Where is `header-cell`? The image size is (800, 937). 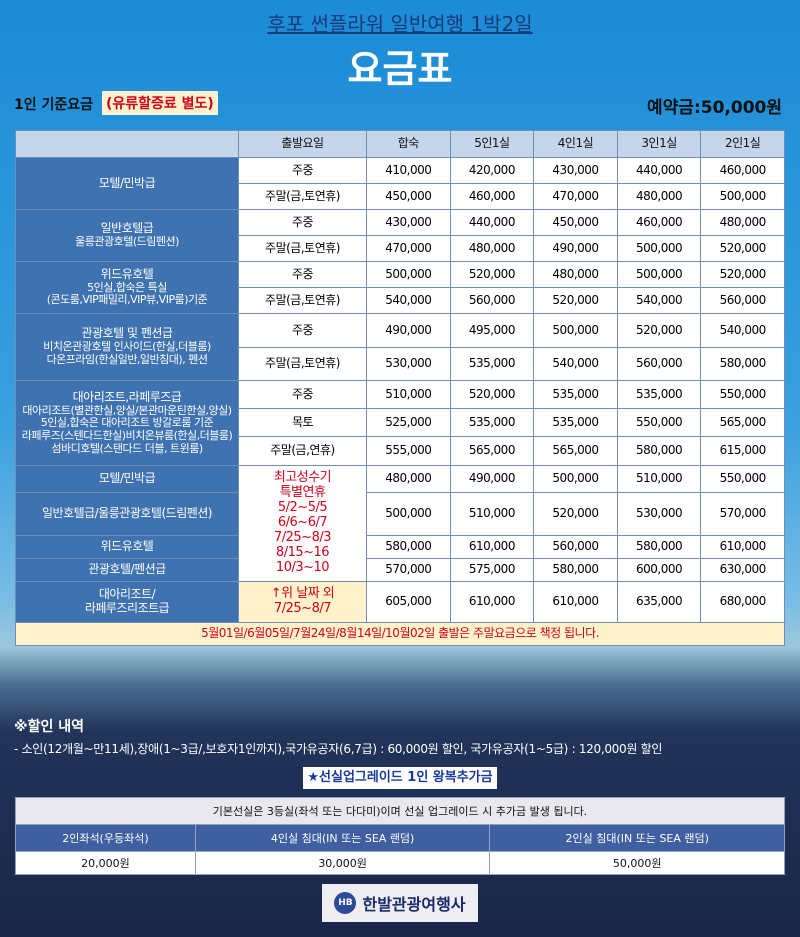 header-cell is located at coordinates (127, 144).